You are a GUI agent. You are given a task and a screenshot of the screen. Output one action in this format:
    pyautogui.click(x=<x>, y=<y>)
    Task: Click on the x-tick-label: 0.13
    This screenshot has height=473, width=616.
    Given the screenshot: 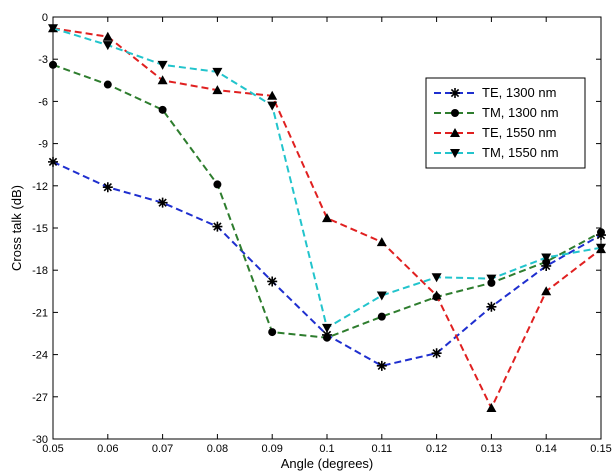 What is the action you would take?
    pyautogui.click(x=491, y=449)
    